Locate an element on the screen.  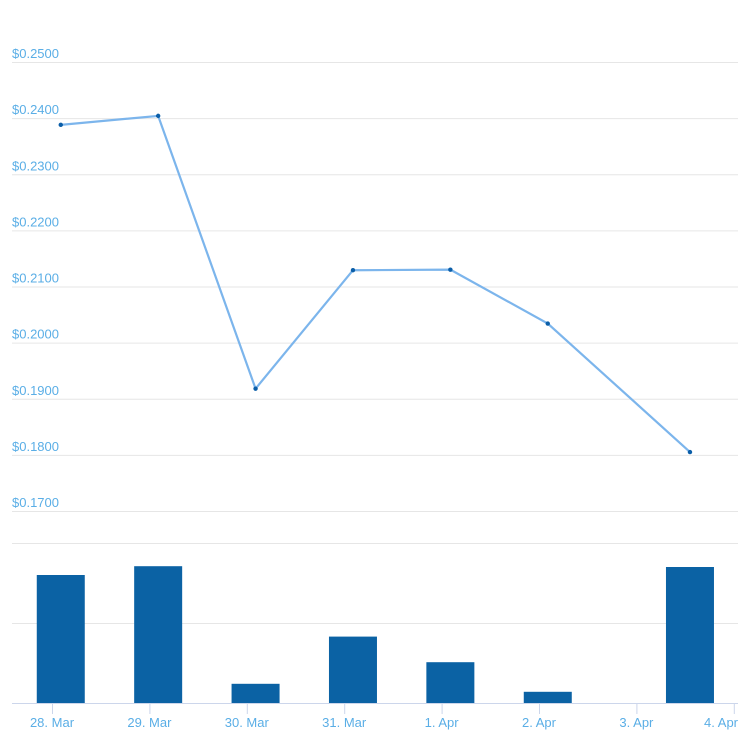
x-tick-label: 1. Apr is located at coordinates (442, 722).